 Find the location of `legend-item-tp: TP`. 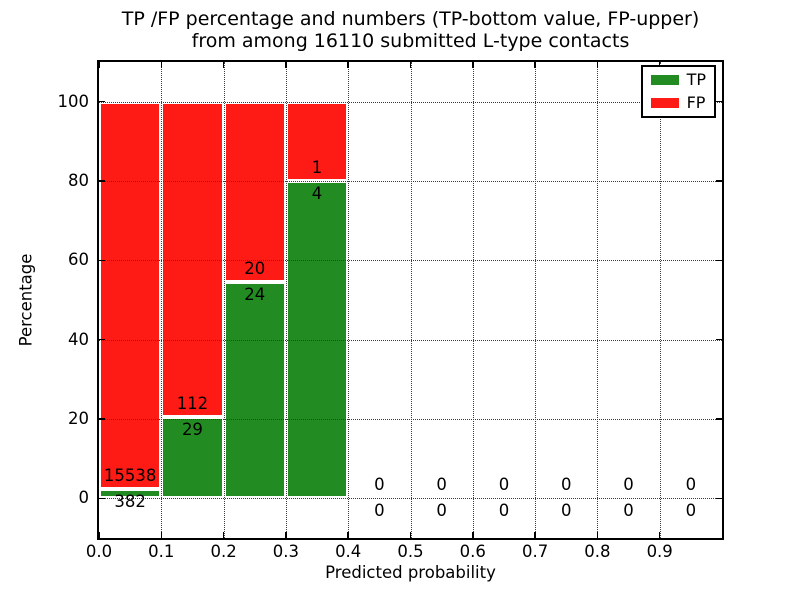

legend-item-tp: TP is located at coordinates (678, 79).